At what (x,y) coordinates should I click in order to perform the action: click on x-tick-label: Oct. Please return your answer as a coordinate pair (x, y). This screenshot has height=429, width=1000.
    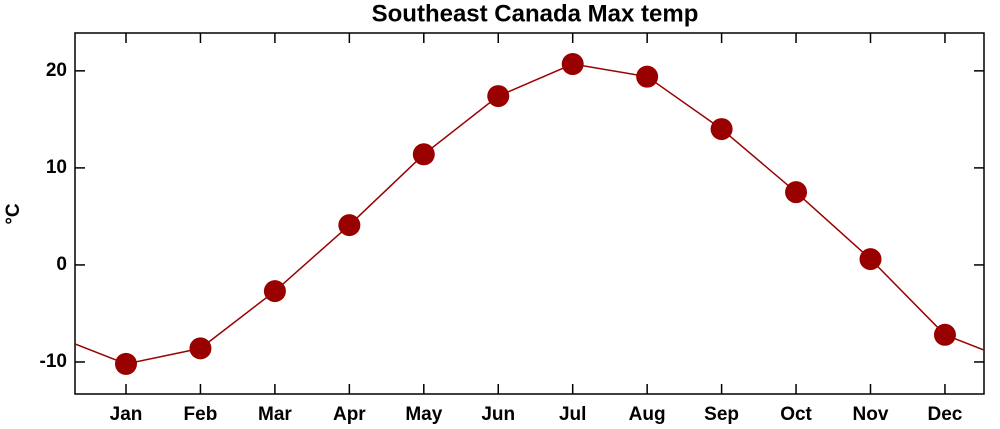
    Looking at the image, I should click on (796, 414).